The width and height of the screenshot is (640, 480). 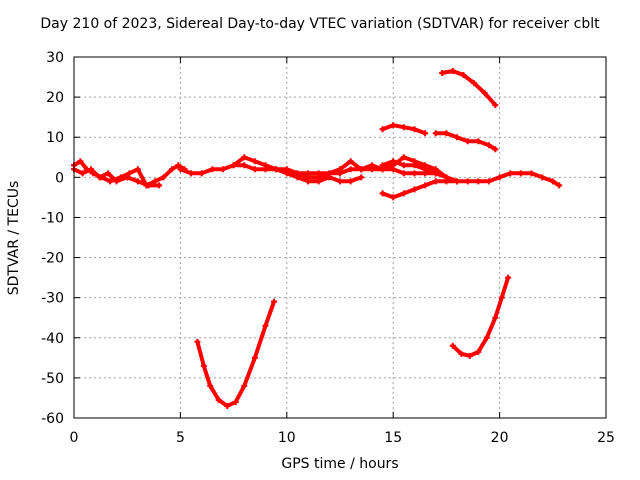 What do you see at coordinates (180, 438) in the screenshot?
I see `x-tick-label: 5` at bounding box center [180, 438].